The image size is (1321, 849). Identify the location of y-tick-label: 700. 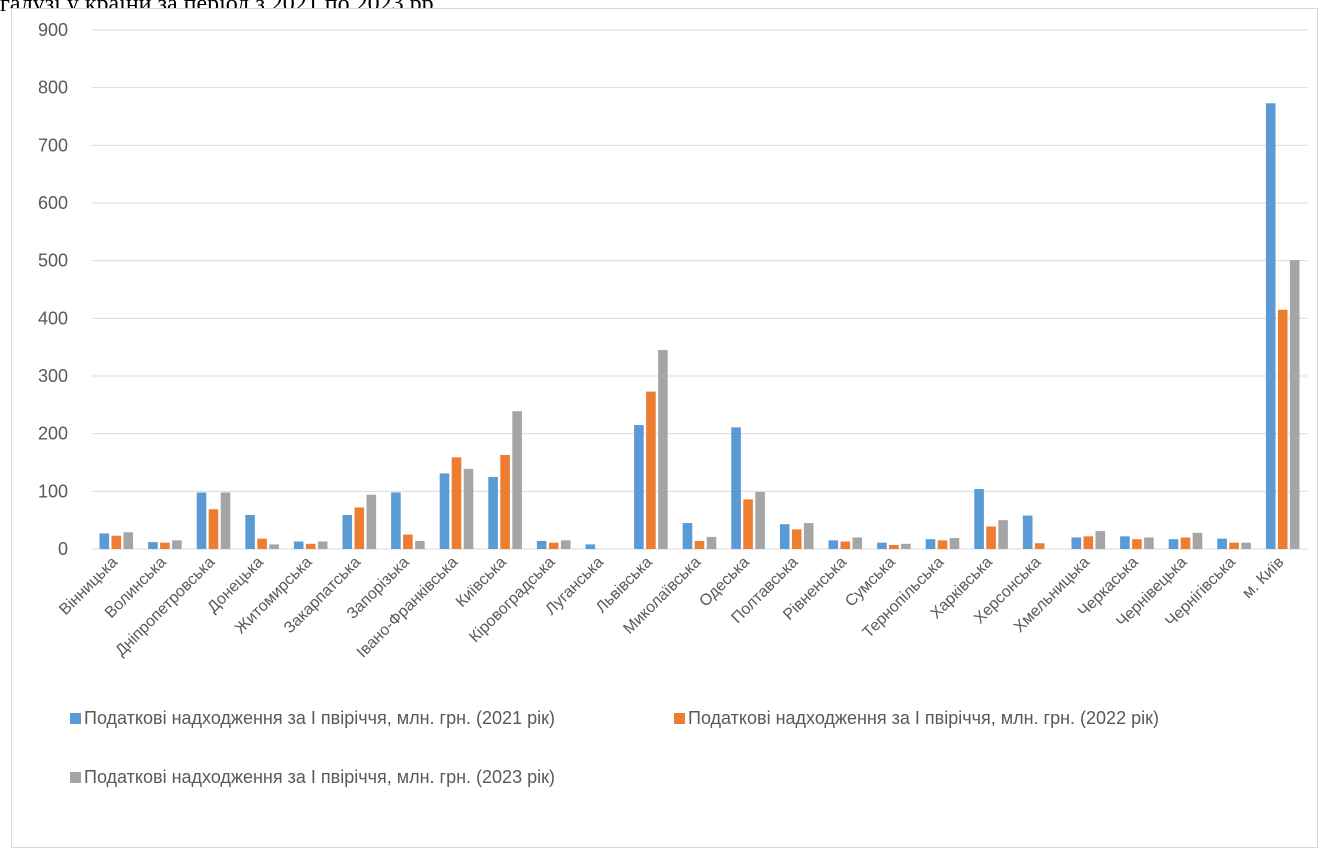
(53, 145).